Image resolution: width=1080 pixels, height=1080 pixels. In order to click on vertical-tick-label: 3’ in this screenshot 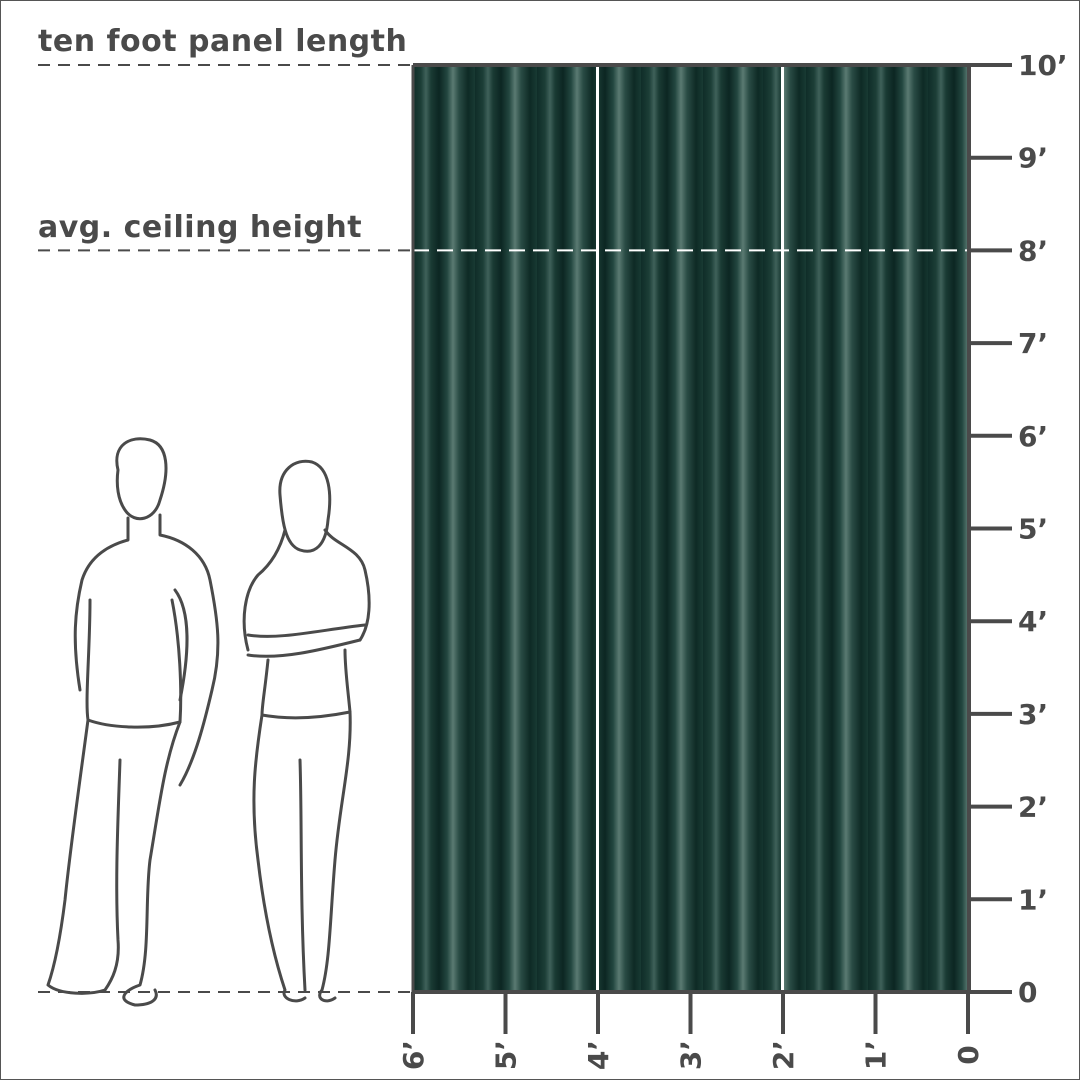, I will do `click(1033, 714)`.